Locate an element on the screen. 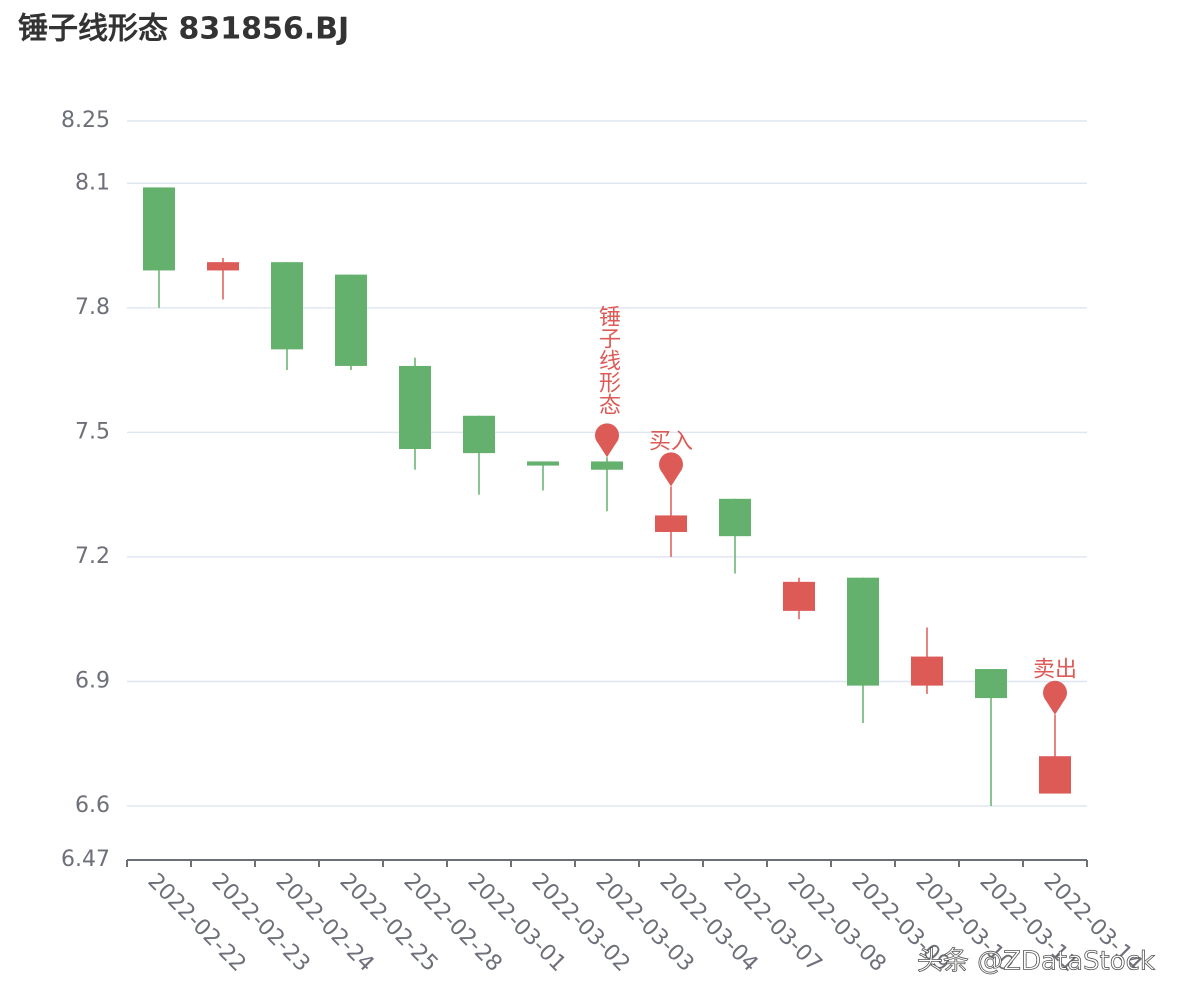 Image resolution: width=1180 pixels, height=1006 pixels. y-tick-label: 6.47 is located at coordinates (85, 859).